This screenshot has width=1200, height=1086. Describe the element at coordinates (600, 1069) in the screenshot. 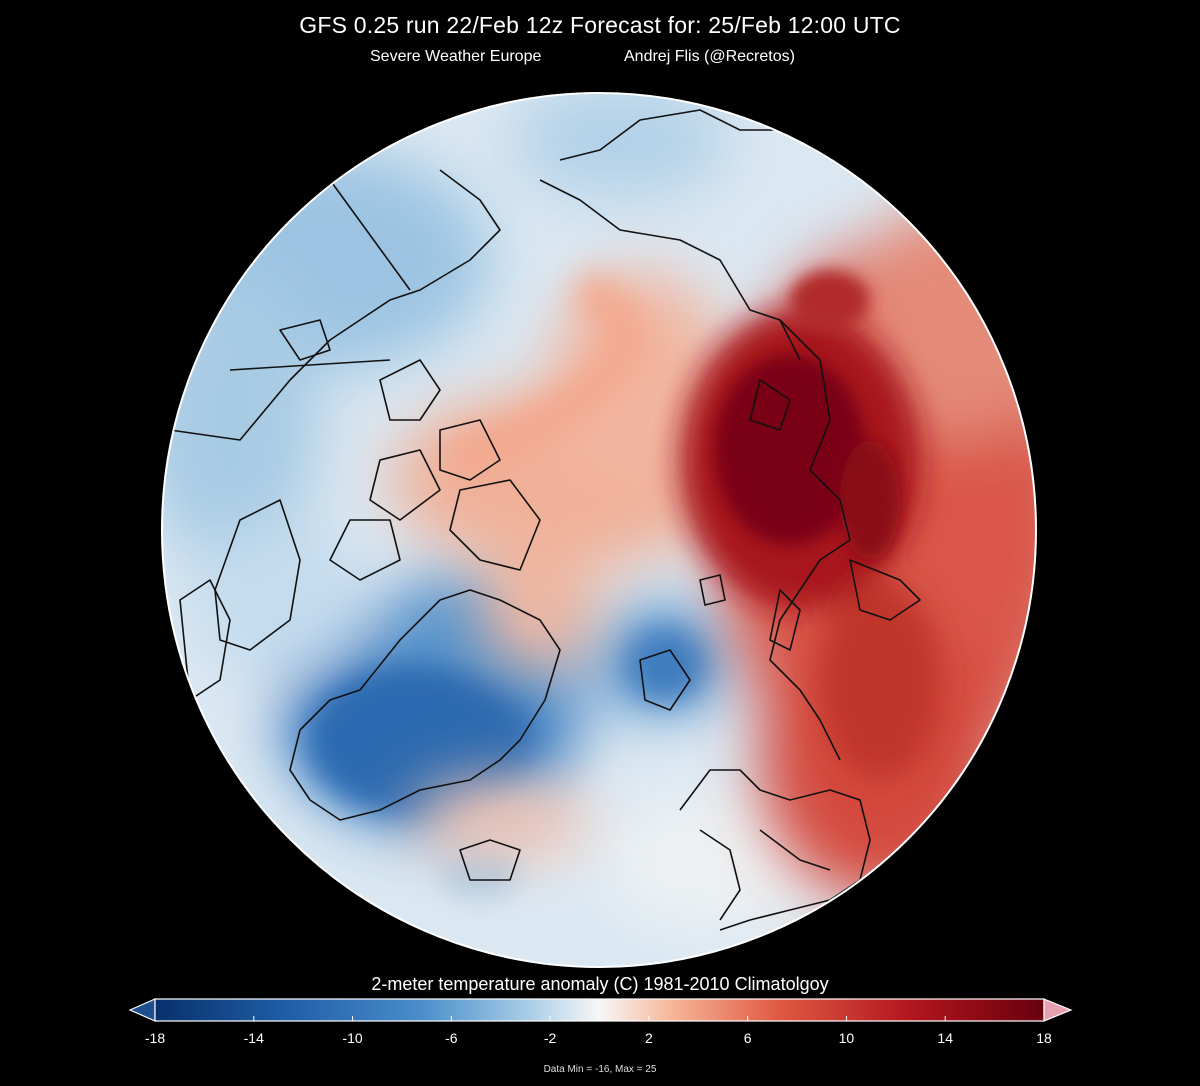

I see `data-min-max: Data Min = -16, Max = 25` at that location.